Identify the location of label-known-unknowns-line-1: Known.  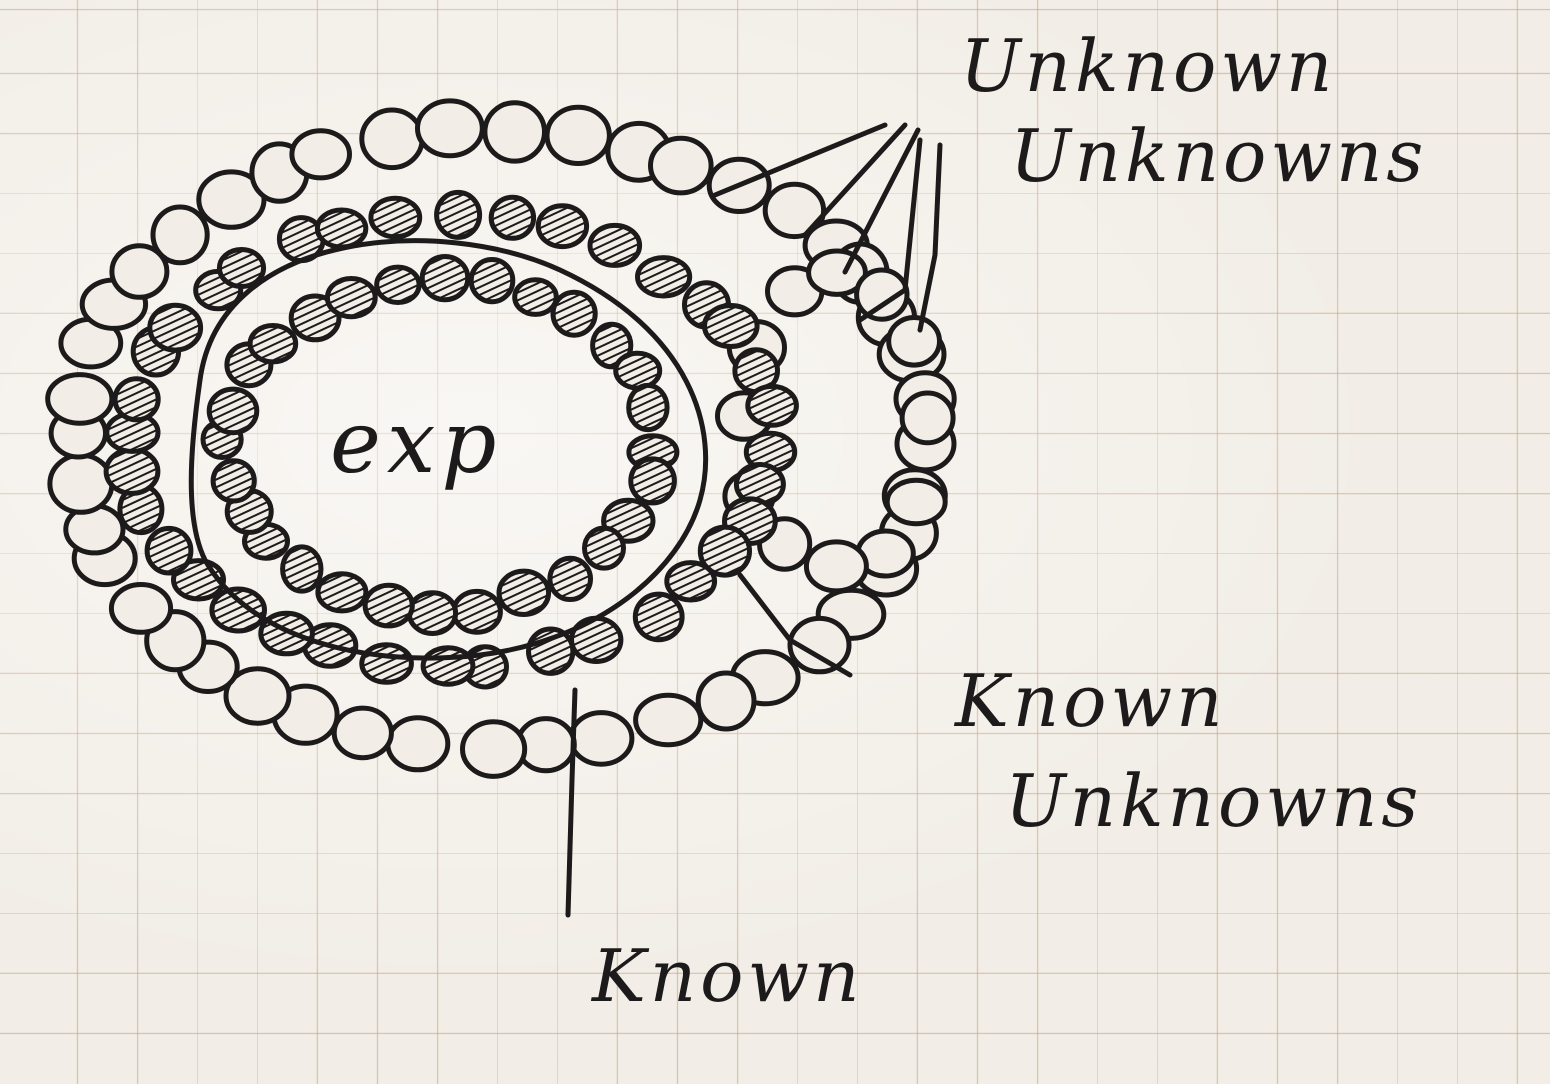
(1091, 701).